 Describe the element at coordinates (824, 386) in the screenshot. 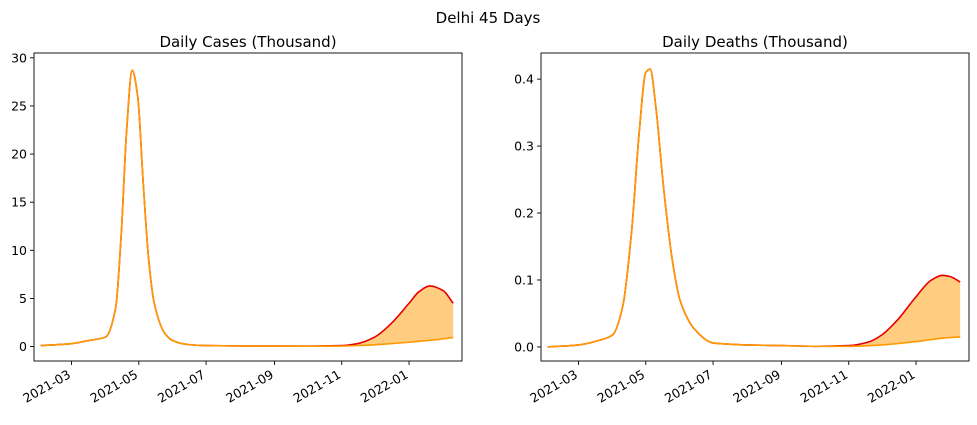

I see `x-tick-label-deaths: 2021-11` at that location.